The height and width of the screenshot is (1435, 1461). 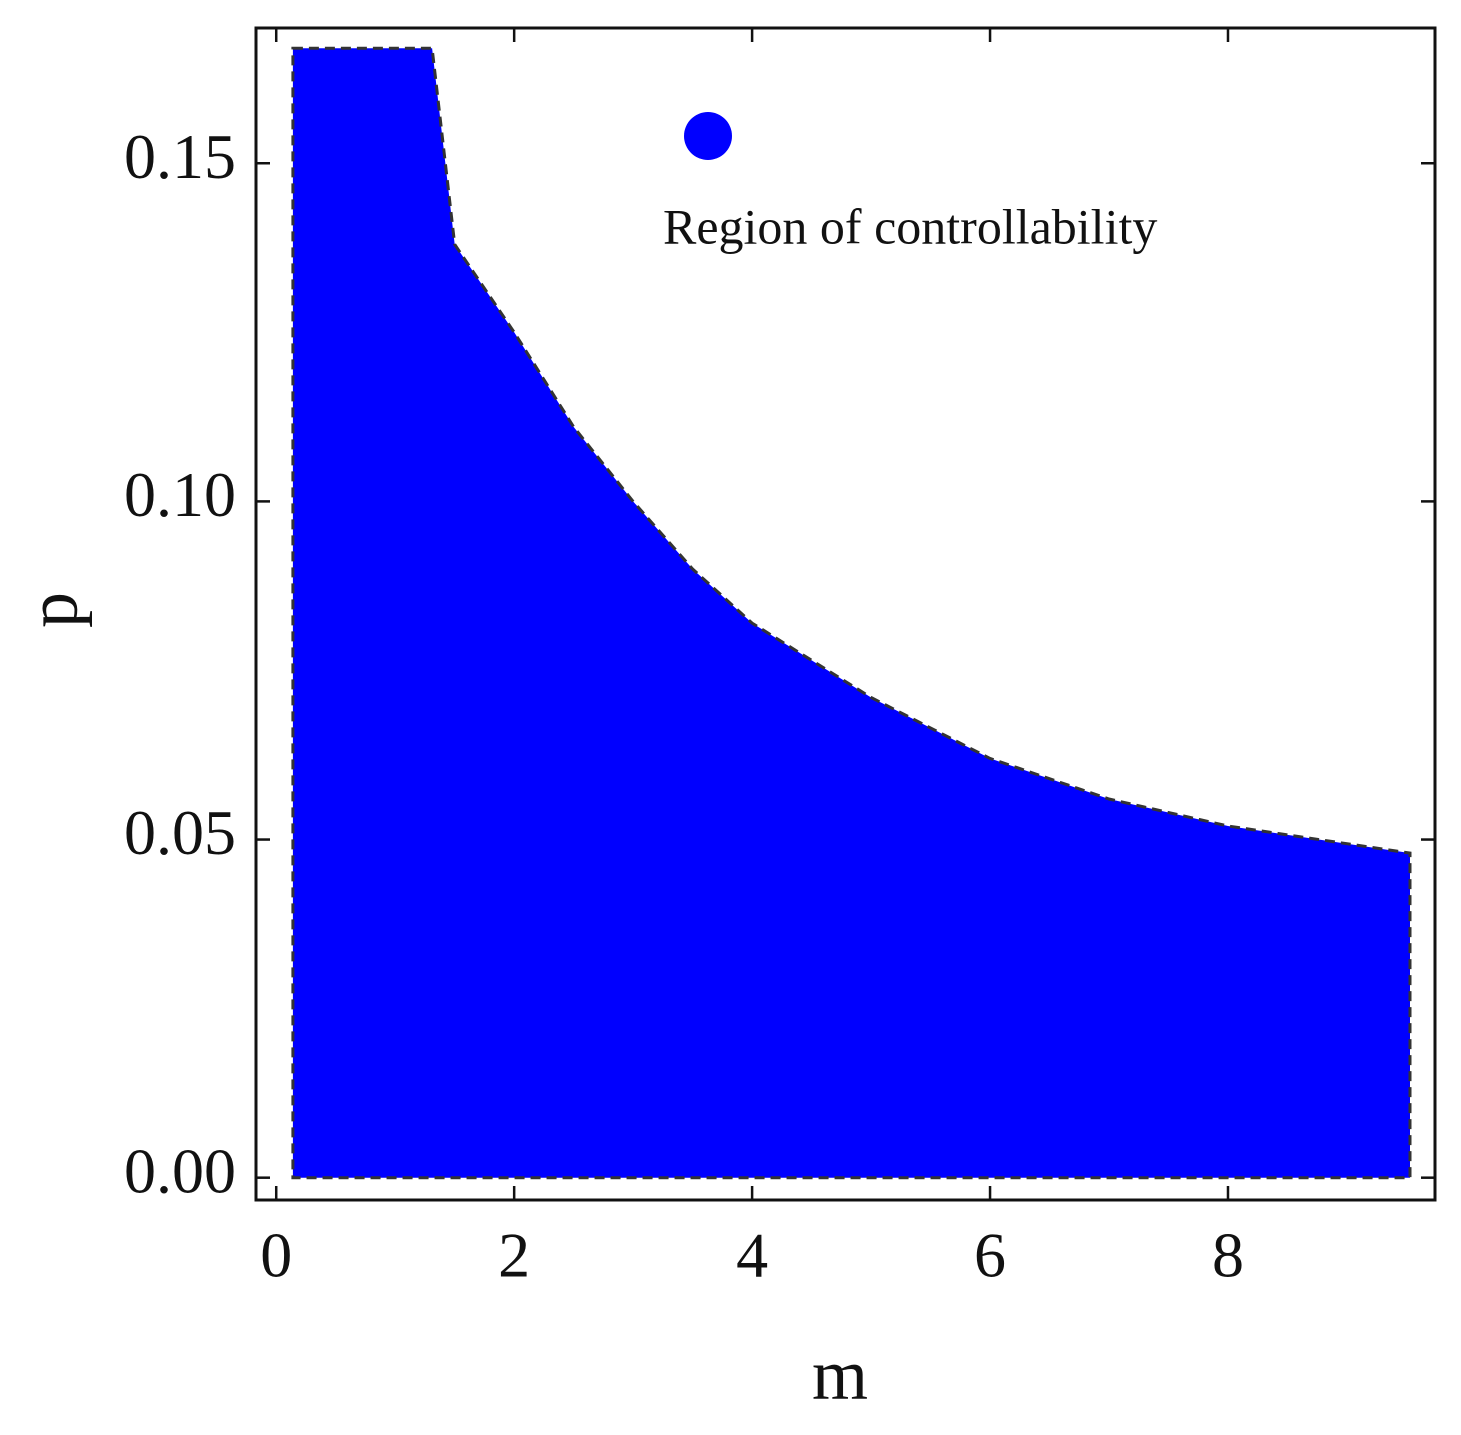 I want to click on legend-label: Region of controllability, so click(x=910, y=226).